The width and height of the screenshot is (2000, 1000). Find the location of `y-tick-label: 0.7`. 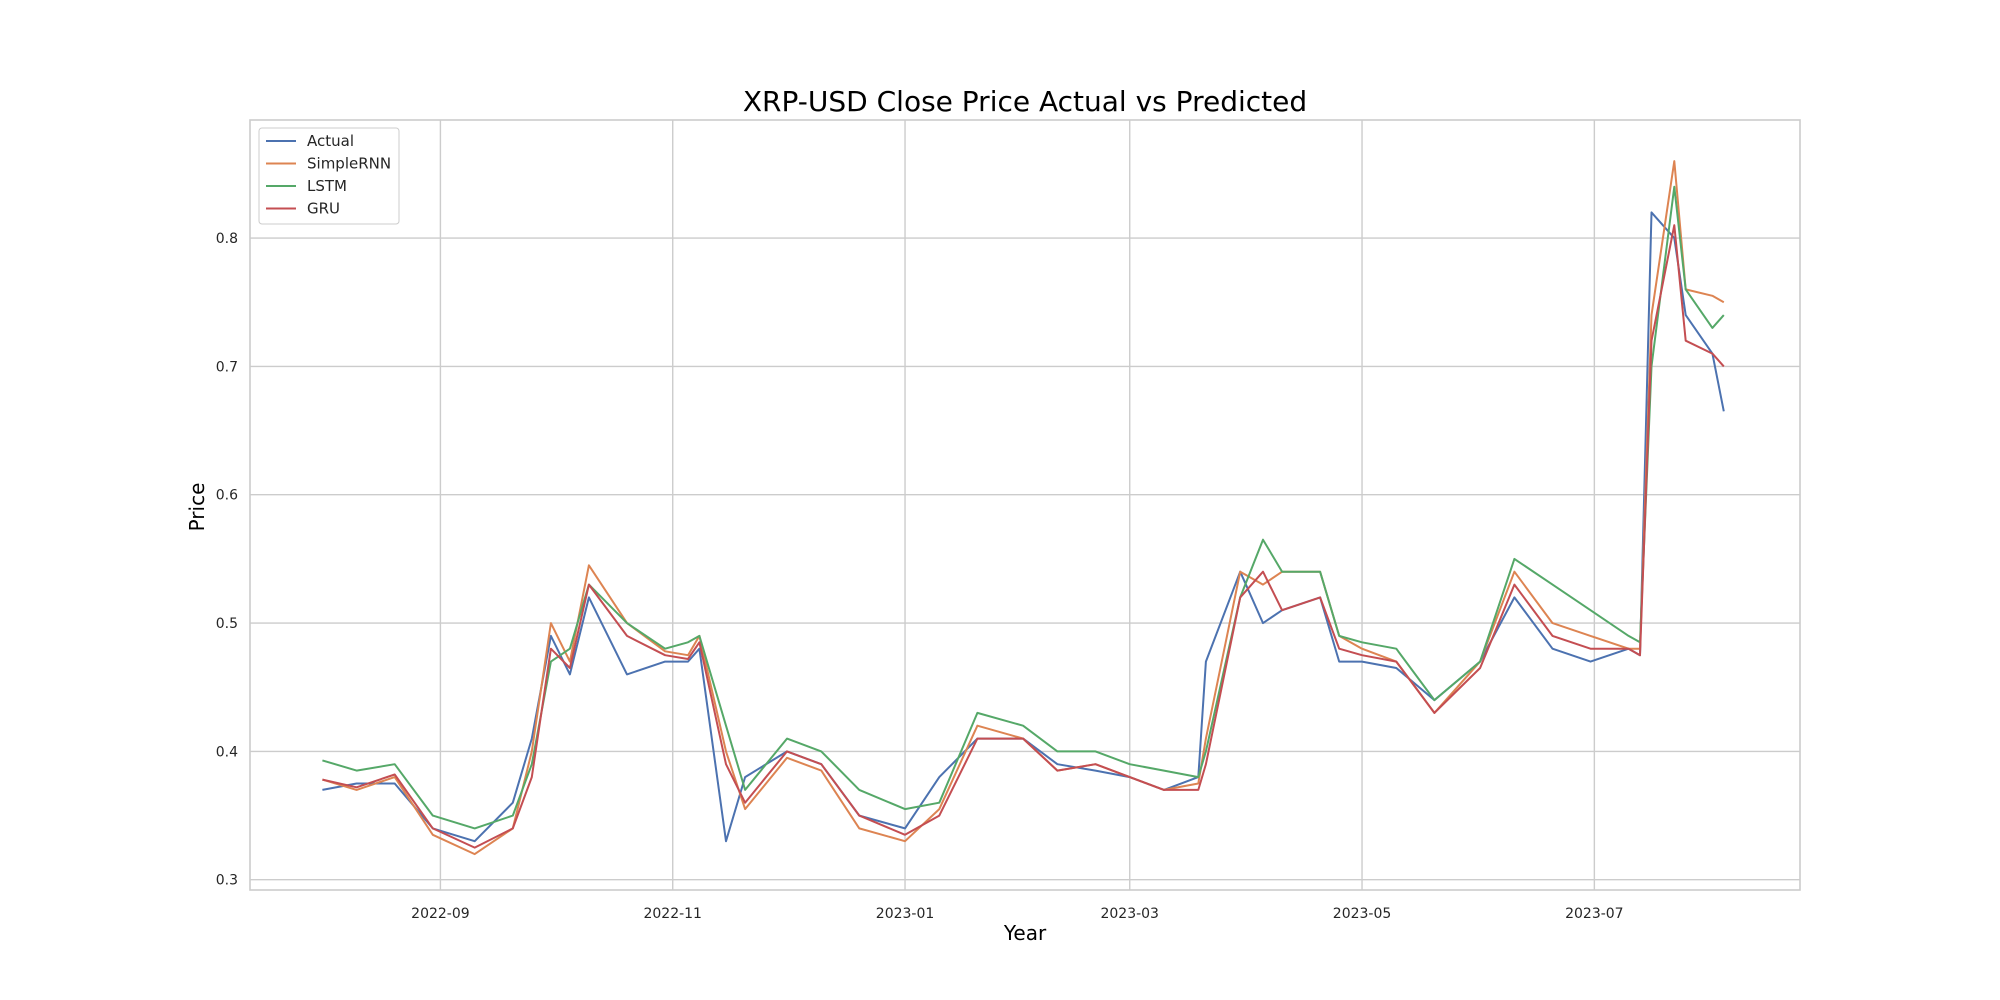

y-tick-label: 0.7 is located at coordinates (227, 367).